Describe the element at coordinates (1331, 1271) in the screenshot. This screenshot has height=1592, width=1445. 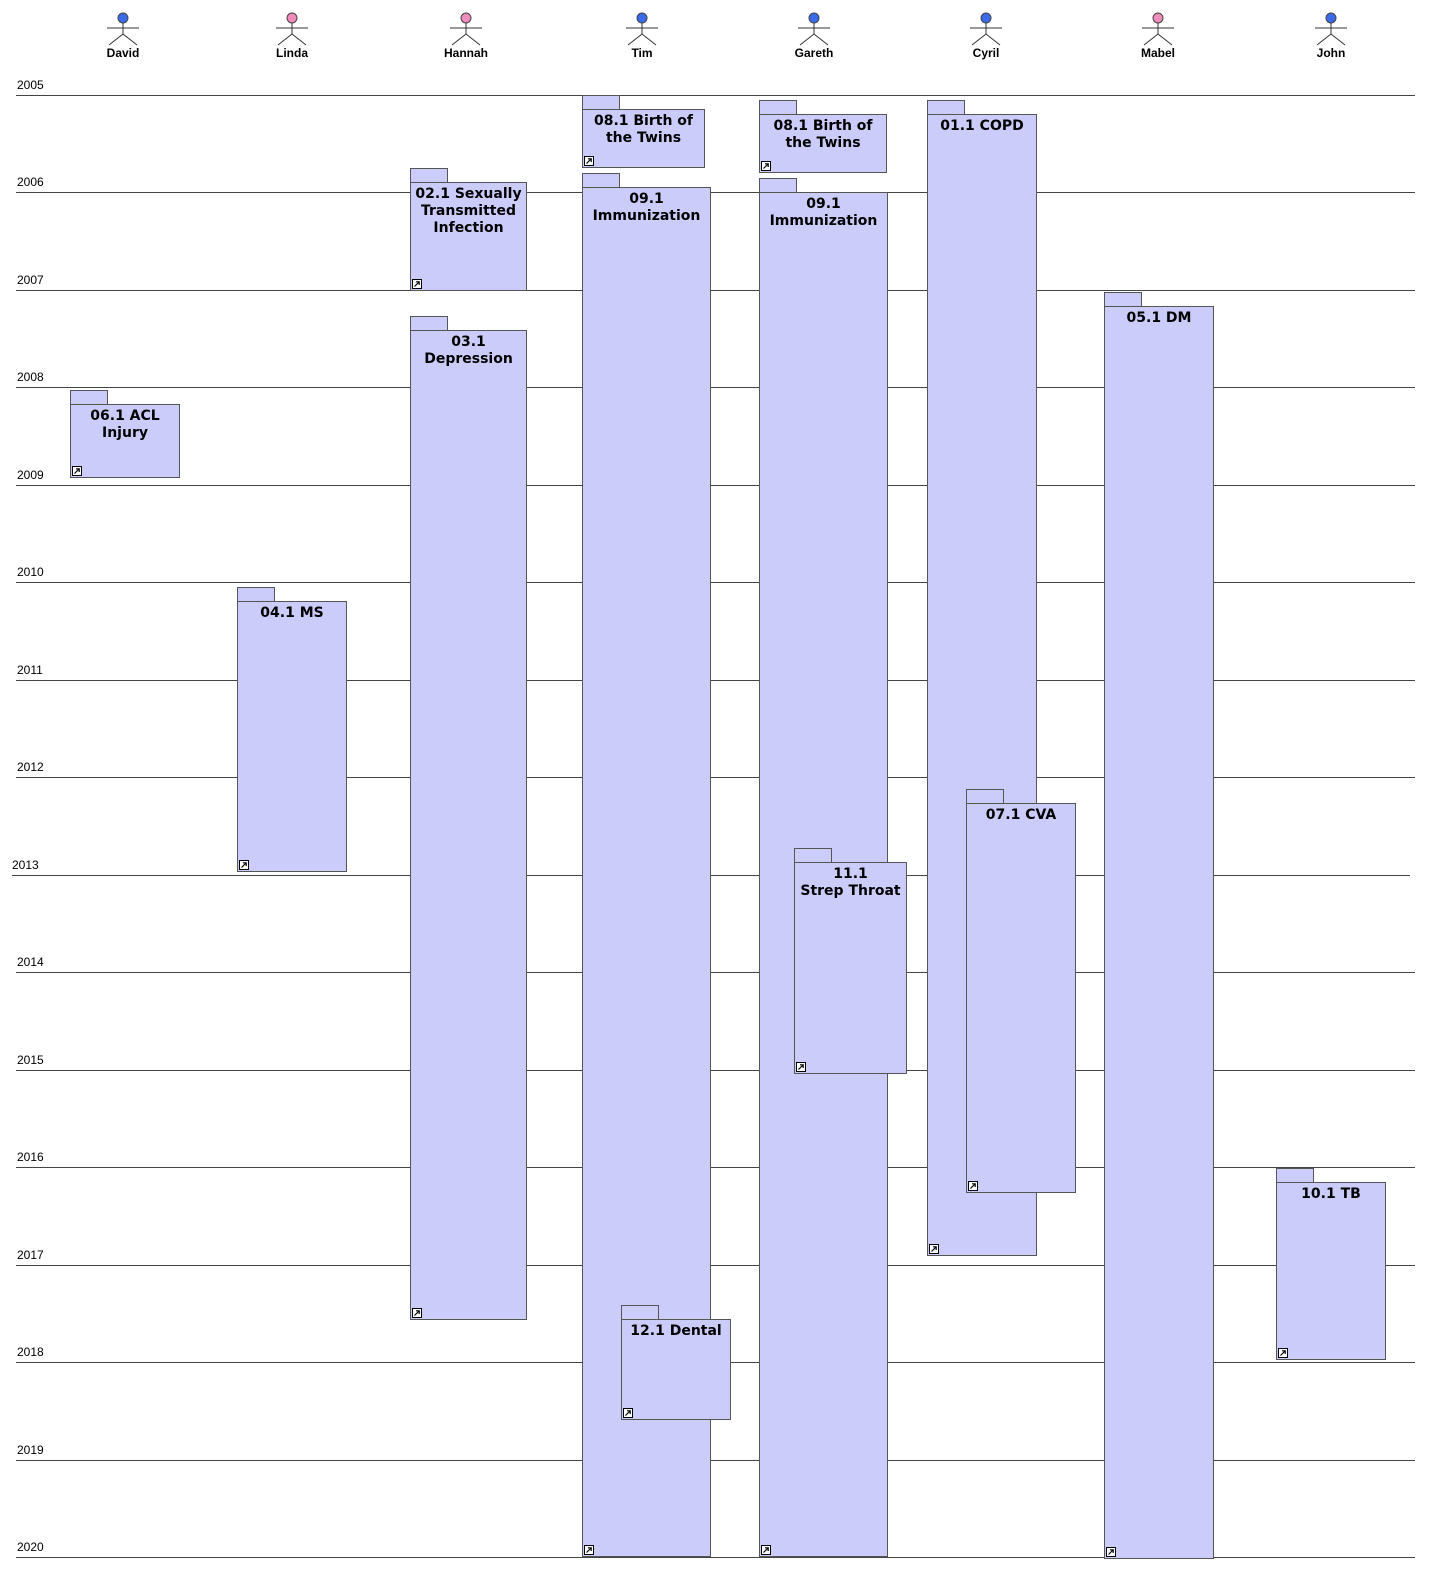
I see `package-body: 10.1 TB` at that location.